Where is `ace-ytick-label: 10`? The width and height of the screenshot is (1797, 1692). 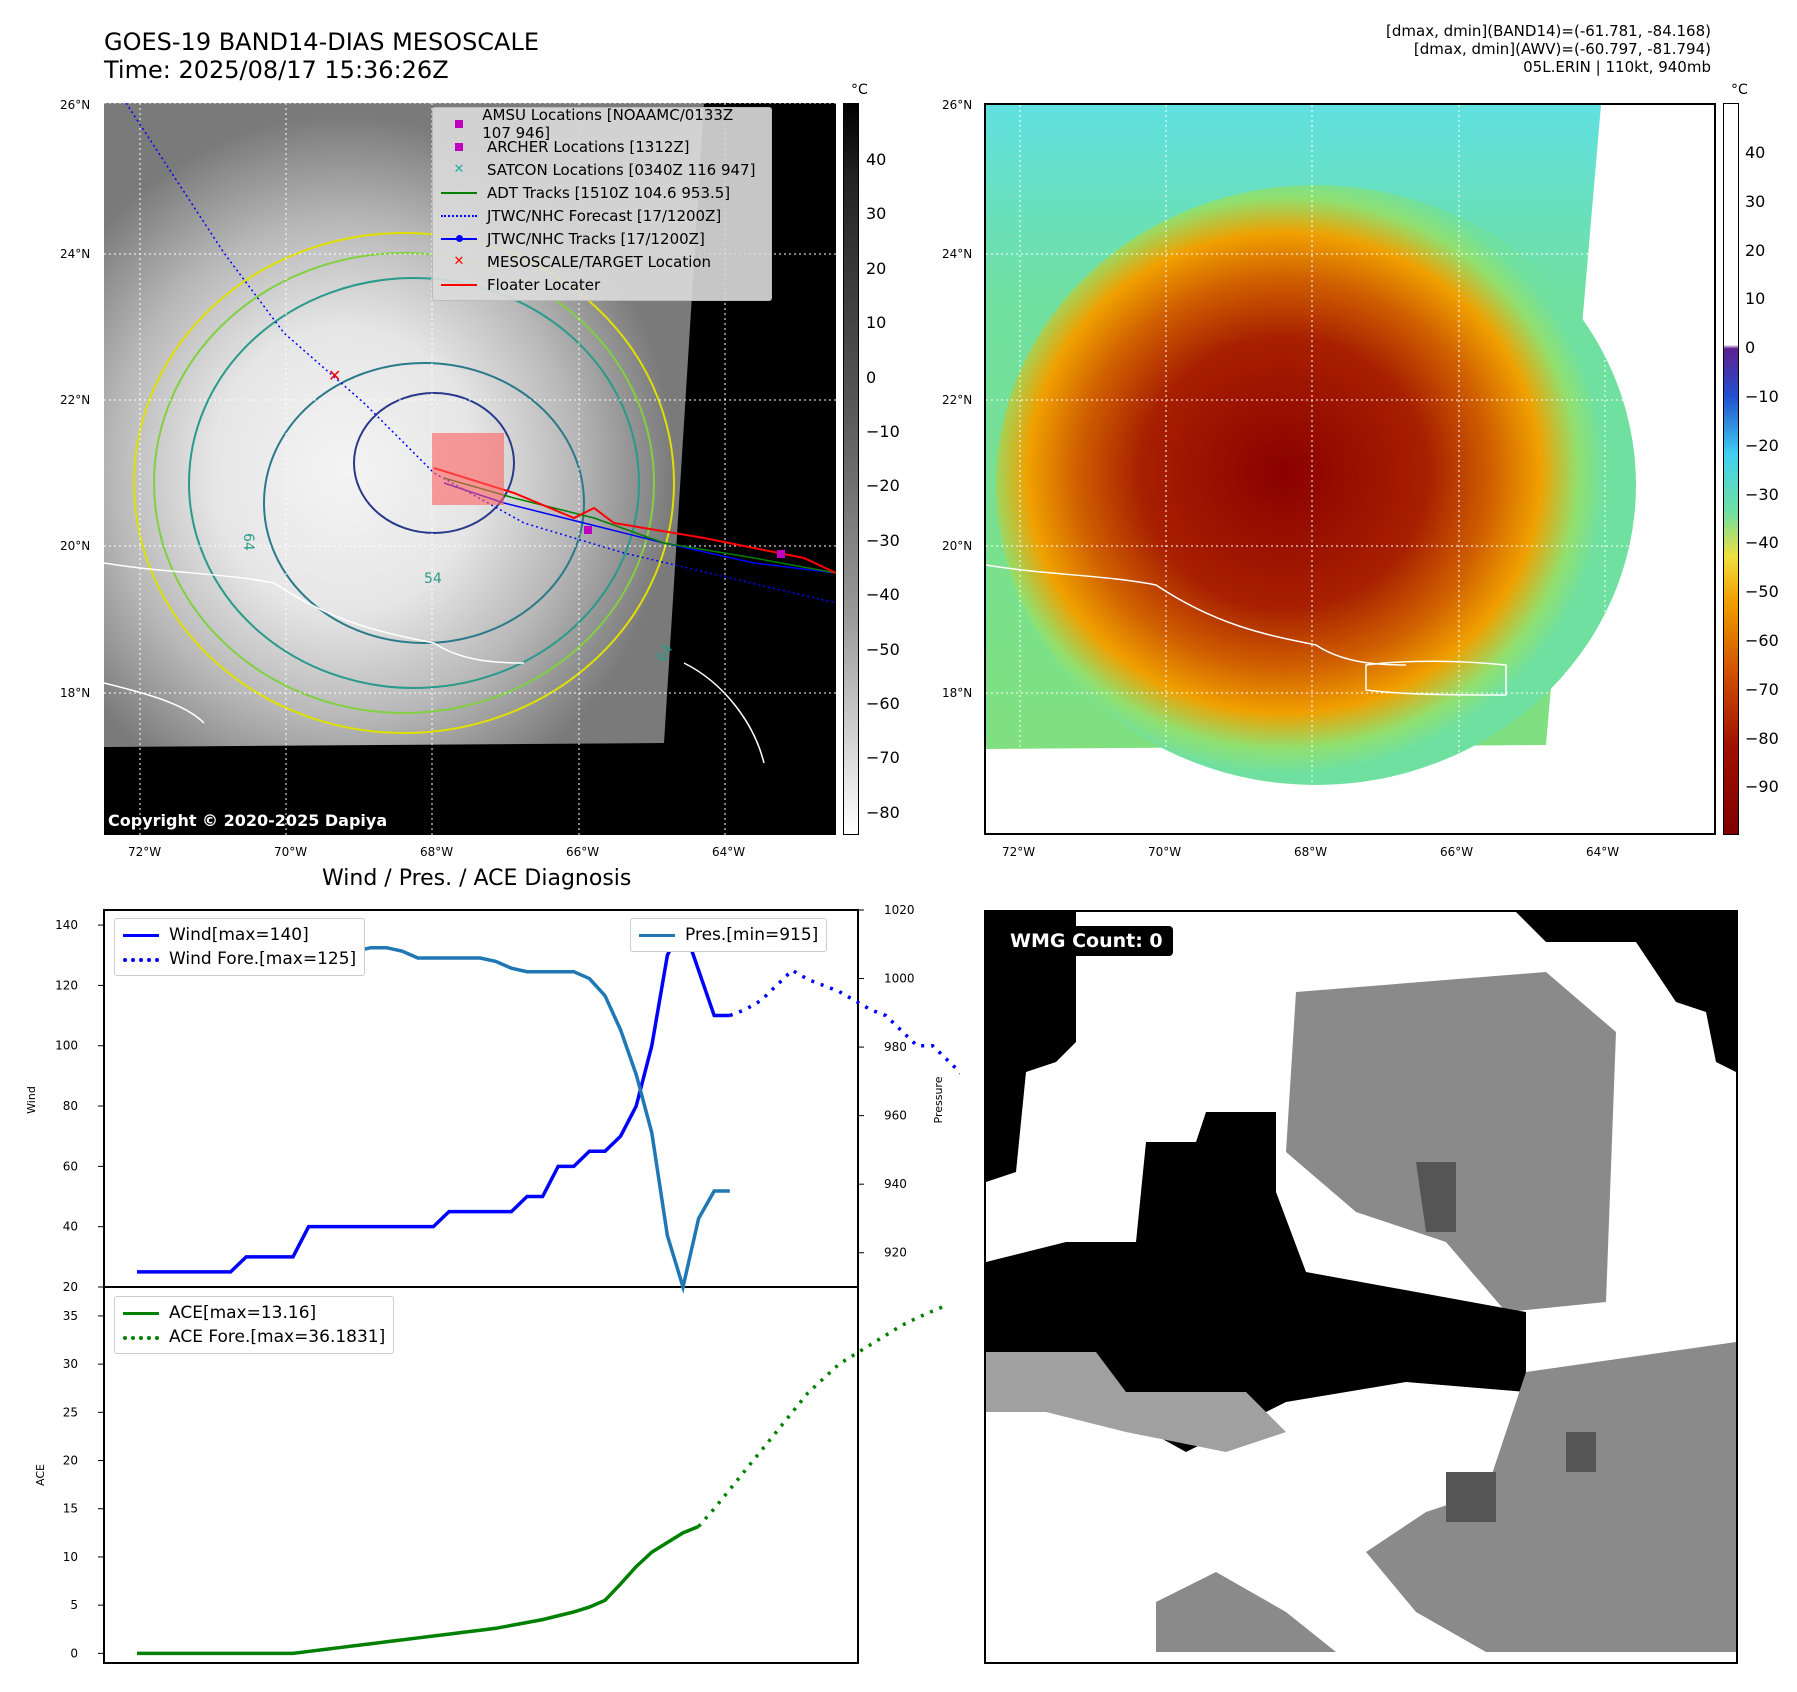 ace-ytick-label: 10 is located at coordinates (70, 1557).